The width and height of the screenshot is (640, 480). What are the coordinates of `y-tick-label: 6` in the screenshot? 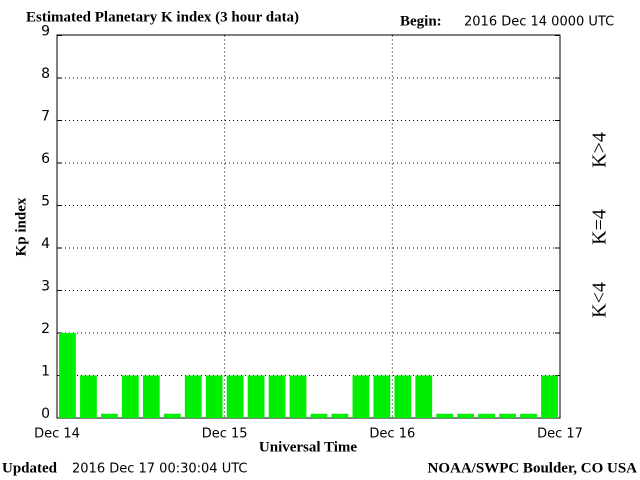 It's located at (45, 159).